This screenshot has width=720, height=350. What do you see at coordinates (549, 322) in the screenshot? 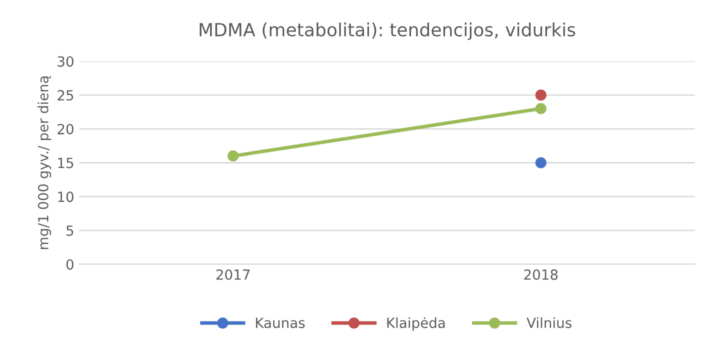
I see `legend-label: Vilnius` at bounding box center [549, 322].